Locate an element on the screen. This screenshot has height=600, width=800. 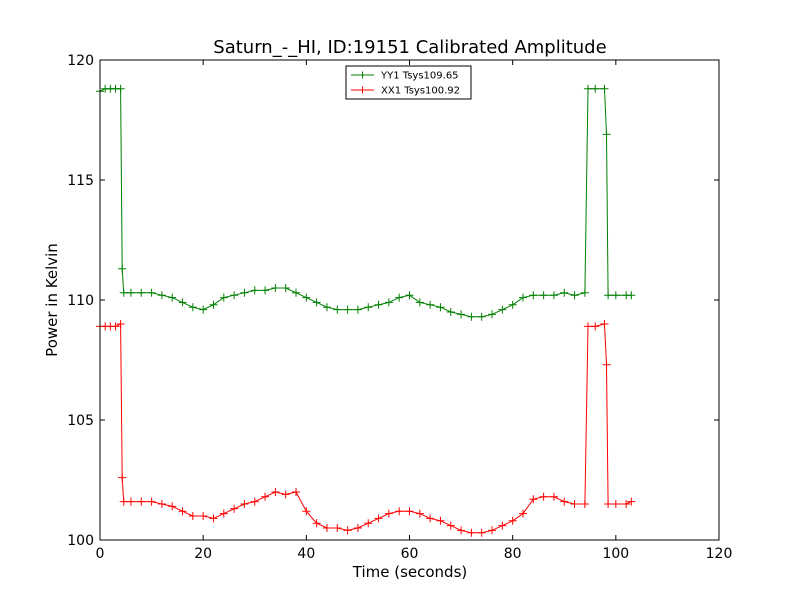
x-tick-label: 60 is located at coordinates (410, 554).